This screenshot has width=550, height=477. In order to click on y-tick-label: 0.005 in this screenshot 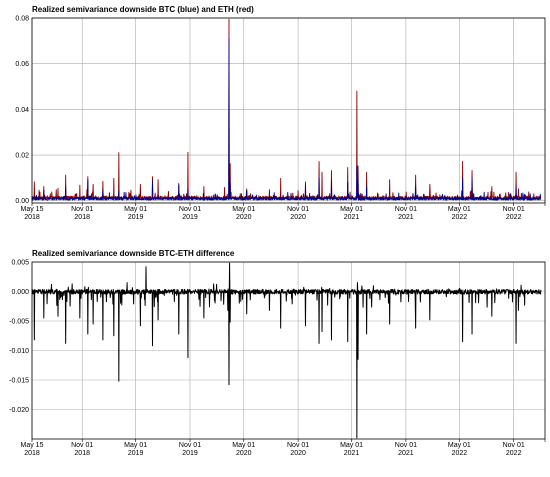, I will do `click(20, 263)`.